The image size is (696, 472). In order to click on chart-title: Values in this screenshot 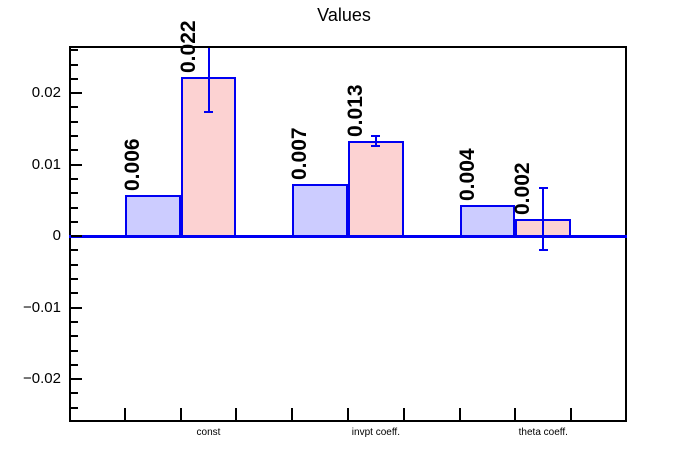, I will do `click(344, 15)`.